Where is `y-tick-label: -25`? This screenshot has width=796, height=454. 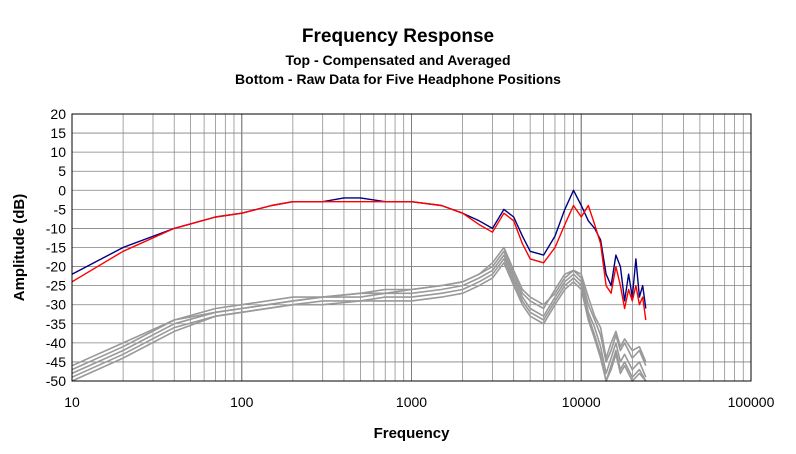
y-tick-label: -25 is located at coordinates (56, 286).